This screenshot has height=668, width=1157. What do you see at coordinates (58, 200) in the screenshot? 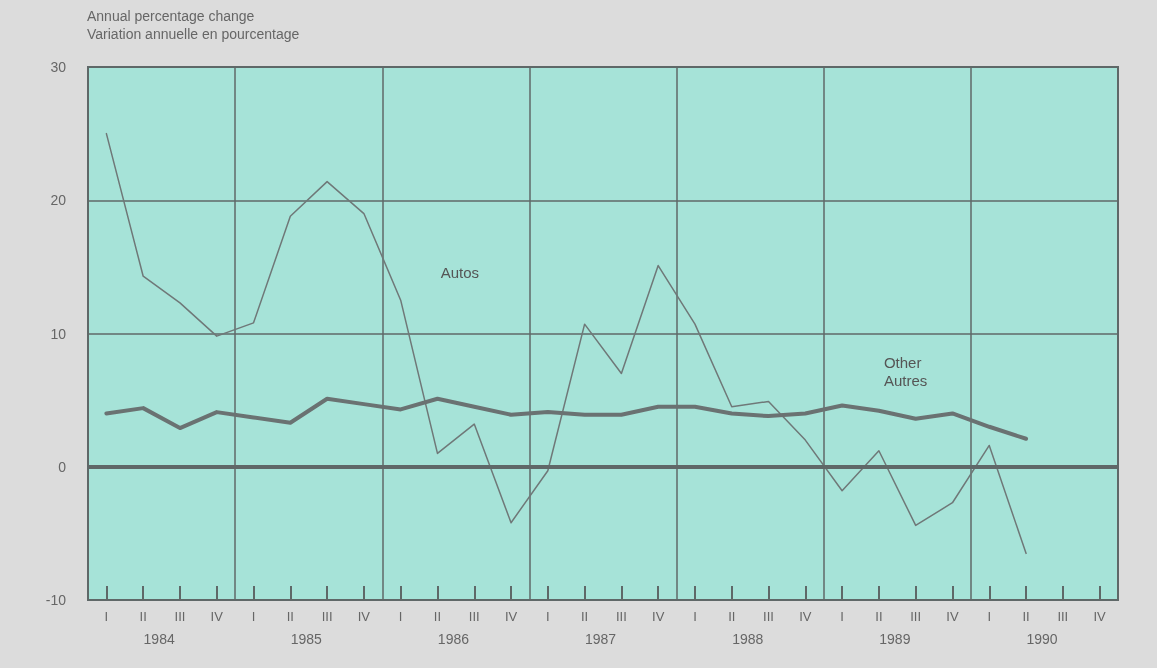
I see `y-tick-label: 20` at bounding box center [58, 200].